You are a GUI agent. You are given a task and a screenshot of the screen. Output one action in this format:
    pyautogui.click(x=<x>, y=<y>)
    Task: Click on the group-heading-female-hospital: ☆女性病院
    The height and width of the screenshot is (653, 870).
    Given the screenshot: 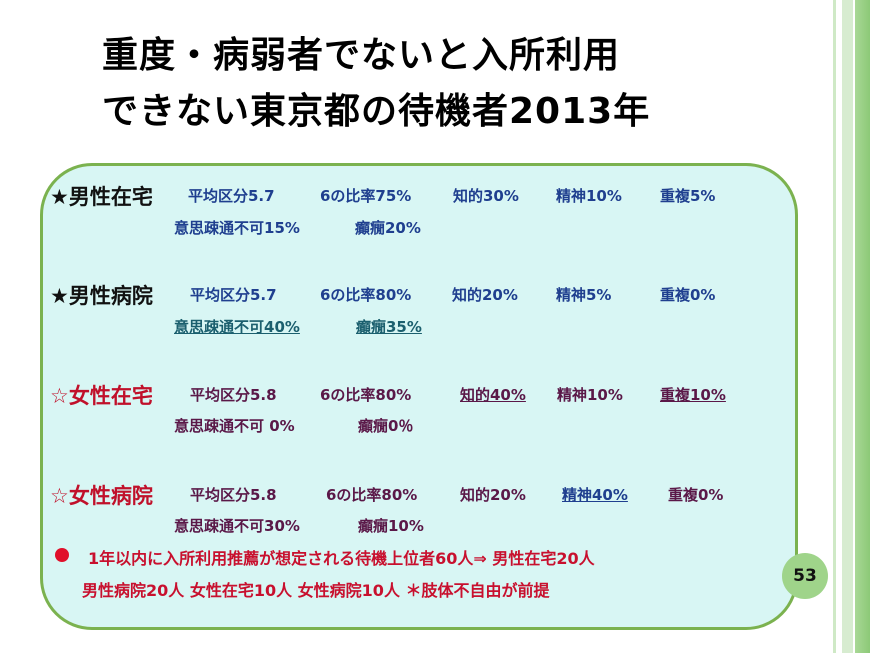 What is the action you would take?
    pyautogui.click(x=101, y=496)
    